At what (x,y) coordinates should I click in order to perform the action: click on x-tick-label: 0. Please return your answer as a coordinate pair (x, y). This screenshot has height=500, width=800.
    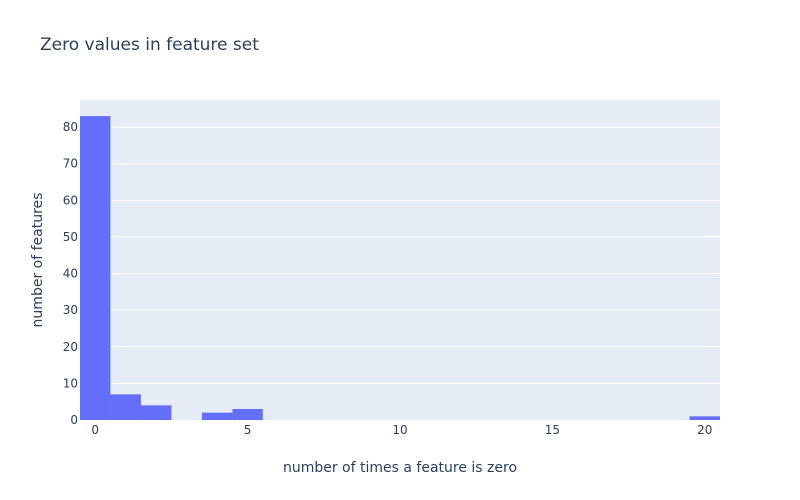
    Looking at the image, I should click on (95, 430).